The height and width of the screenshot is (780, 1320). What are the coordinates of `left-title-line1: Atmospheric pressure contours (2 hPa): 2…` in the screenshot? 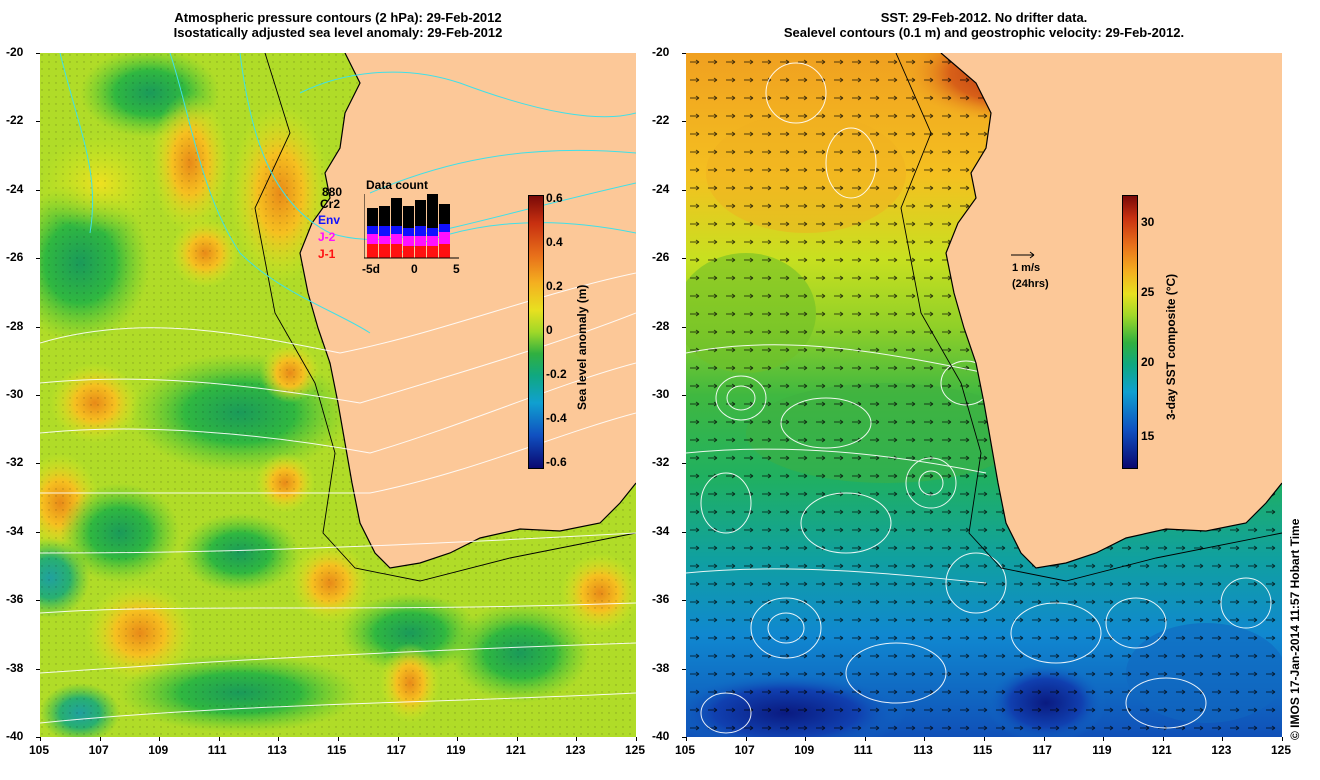 It's located at (338, 17).